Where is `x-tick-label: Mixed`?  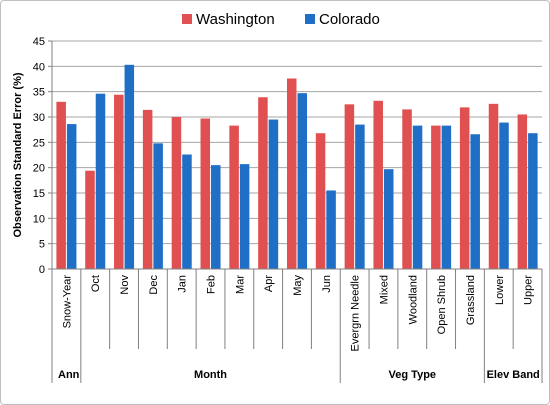 x-tick-label: Mixed is located at coordinates (384, 289).